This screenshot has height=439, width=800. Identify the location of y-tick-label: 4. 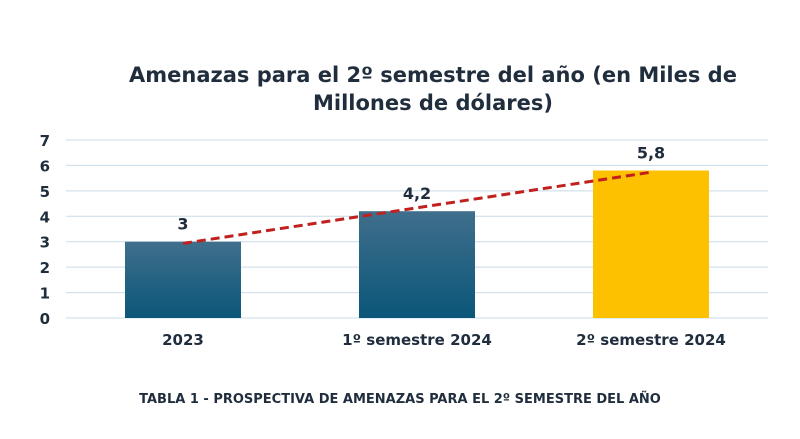
(45, 217).